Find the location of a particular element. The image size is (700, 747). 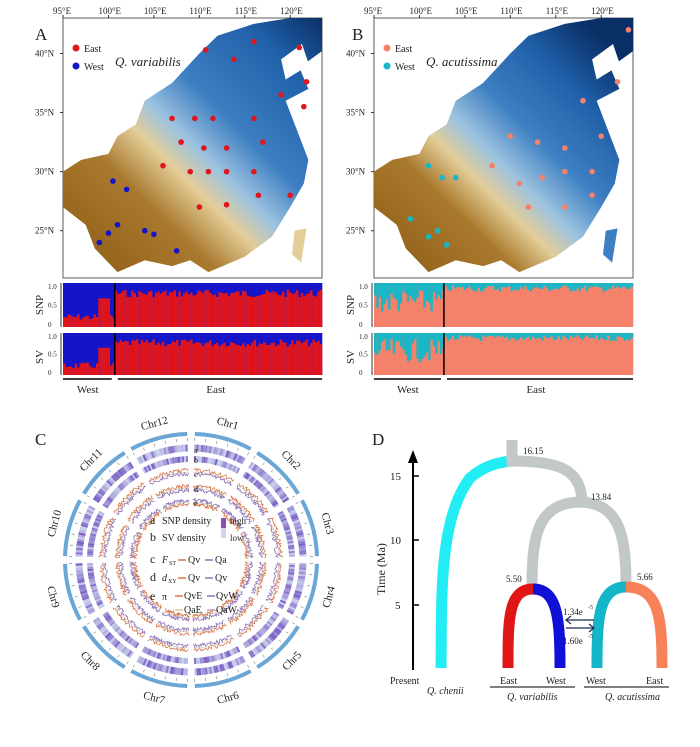

chromosome-ideogram is located at coordinates (72, 592).